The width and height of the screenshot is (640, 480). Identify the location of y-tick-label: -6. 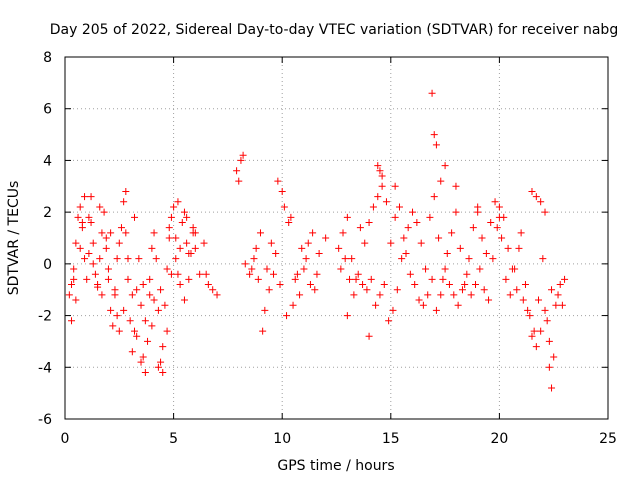
(45, 420).